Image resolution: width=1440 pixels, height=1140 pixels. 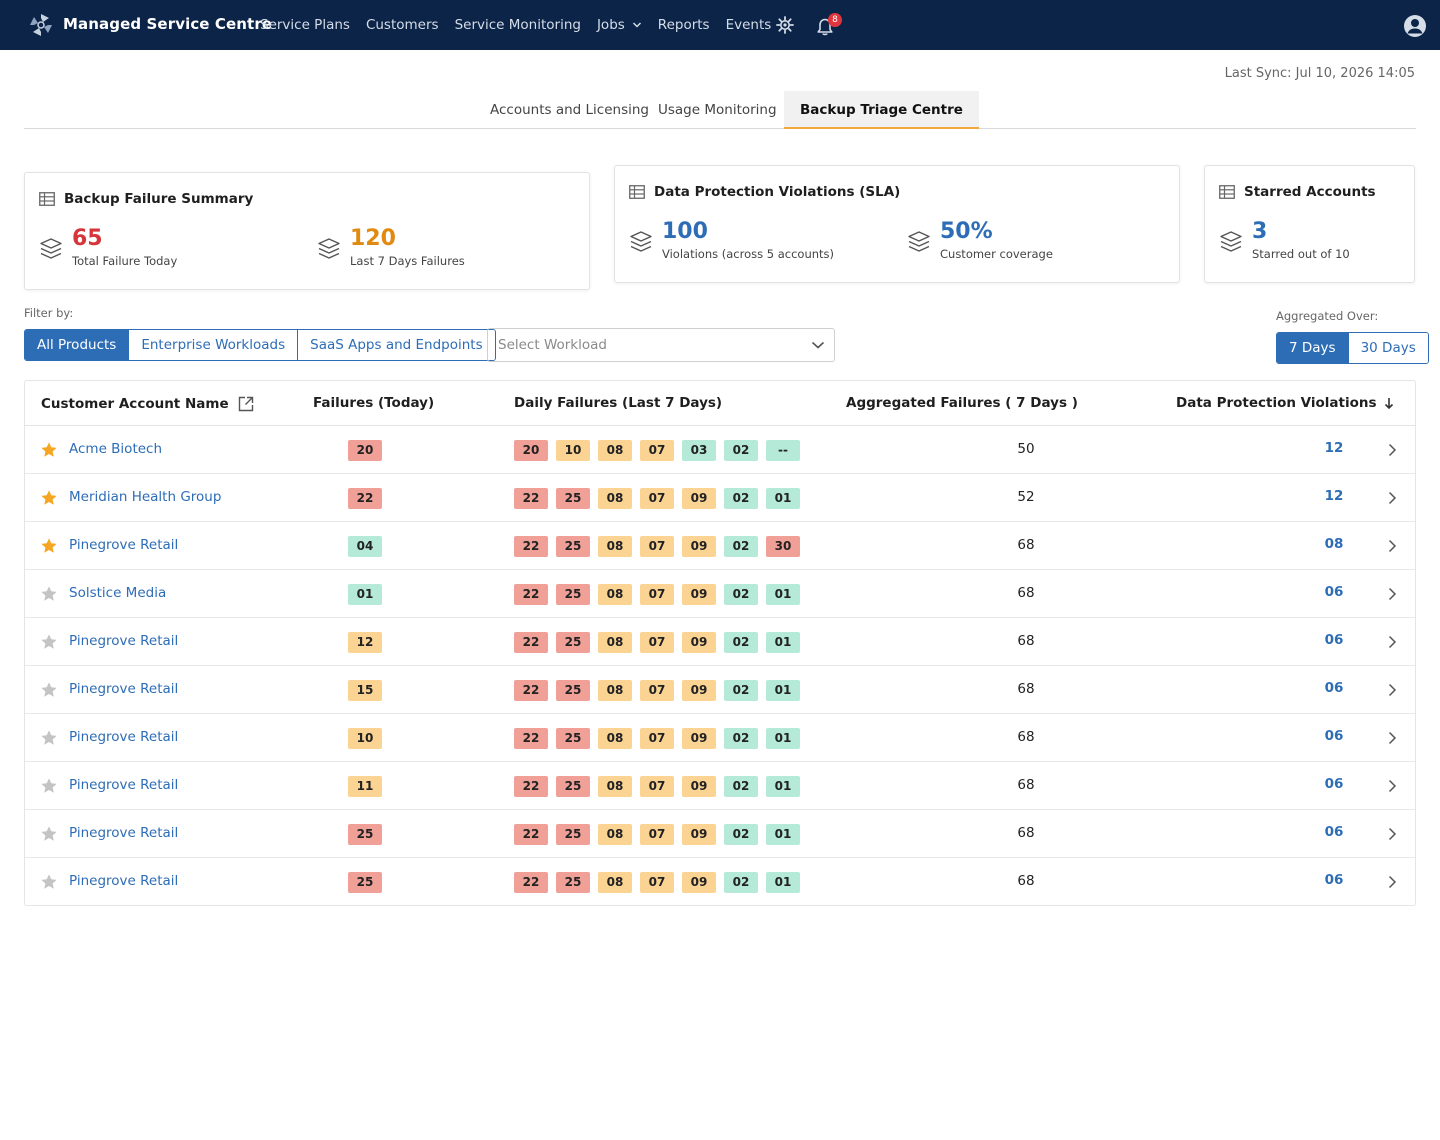 I want to click on daily-failure-badge: 25, so click(x=573, y=690).